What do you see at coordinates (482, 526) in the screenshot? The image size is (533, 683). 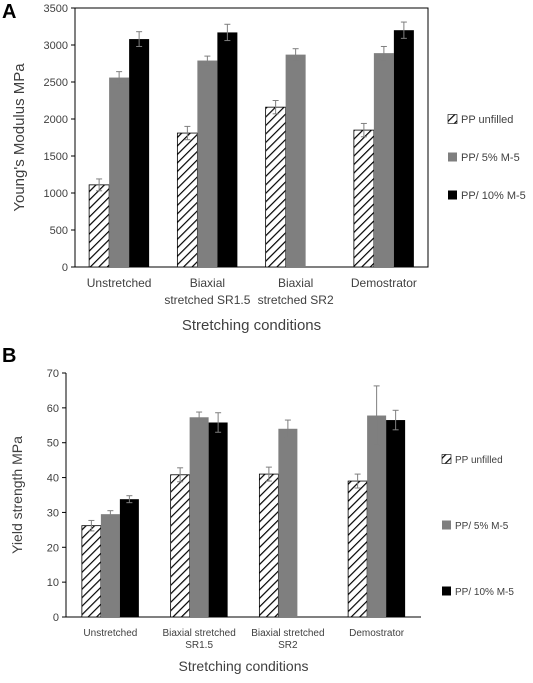 I see `legend-label-b: PP/ 5% M-5` at bounding box center [482, 526].